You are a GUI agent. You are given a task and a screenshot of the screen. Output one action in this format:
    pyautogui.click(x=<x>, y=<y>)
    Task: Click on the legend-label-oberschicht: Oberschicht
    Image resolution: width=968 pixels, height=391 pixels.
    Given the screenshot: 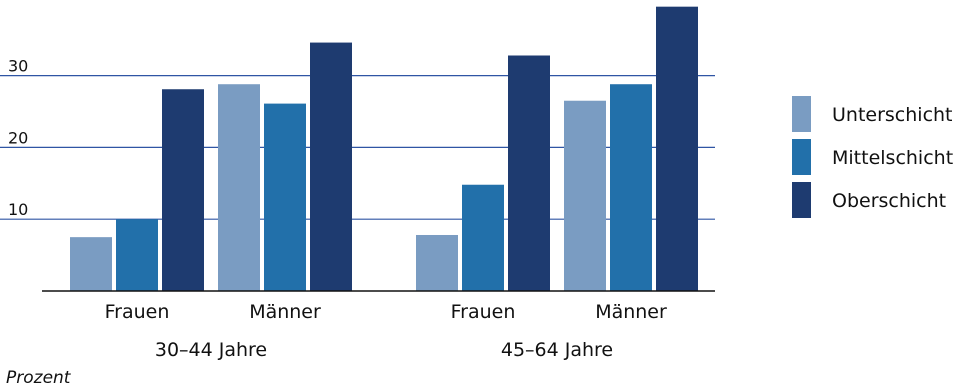 What is the action you would take?
    pyautogui.click(x=889, y=201)
    